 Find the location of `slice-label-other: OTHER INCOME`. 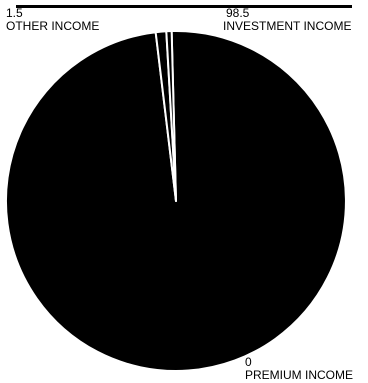

slice-label-other: OTHER INCOME is located at coordinates (52, 26).